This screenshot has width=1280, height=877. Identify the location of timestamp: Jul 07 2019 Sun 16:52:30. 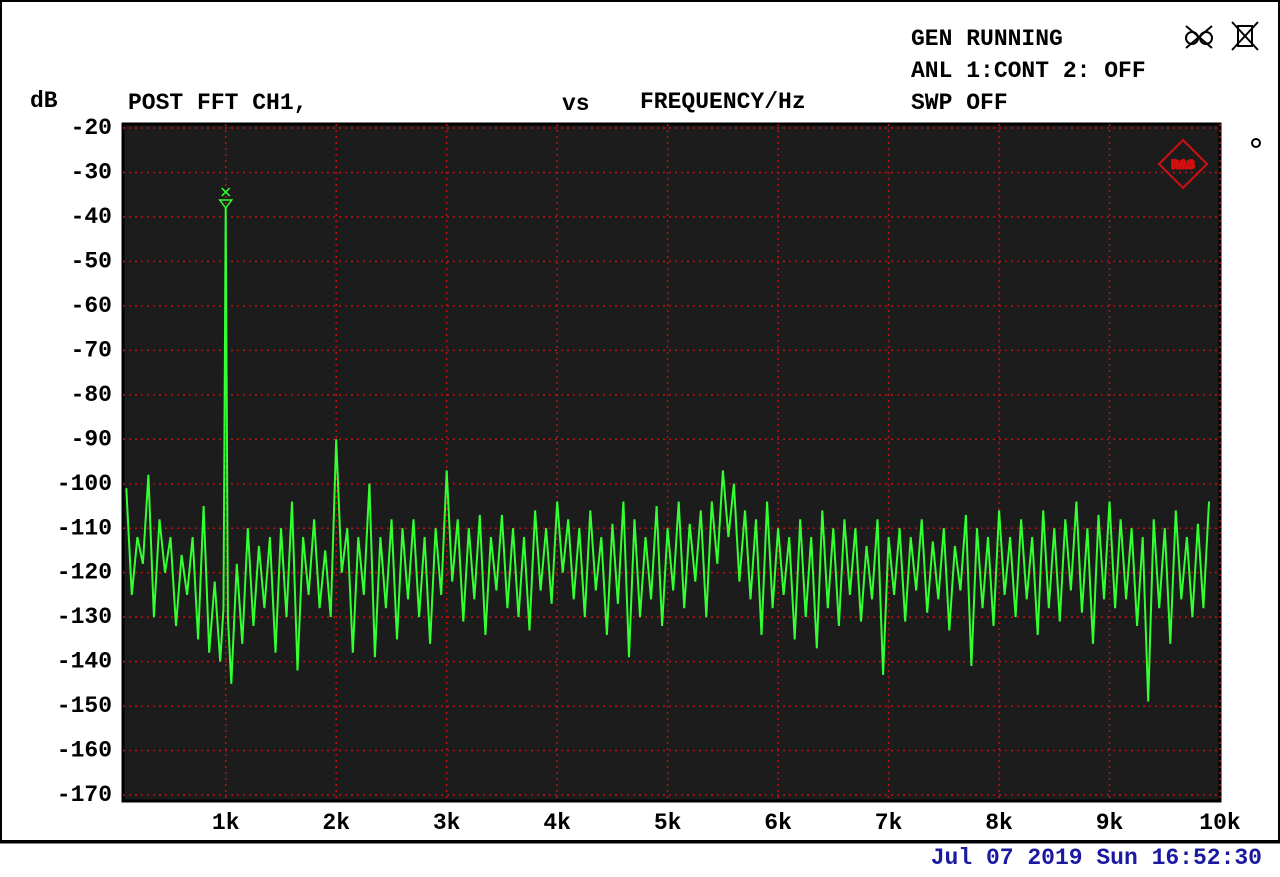
(1096, 858).